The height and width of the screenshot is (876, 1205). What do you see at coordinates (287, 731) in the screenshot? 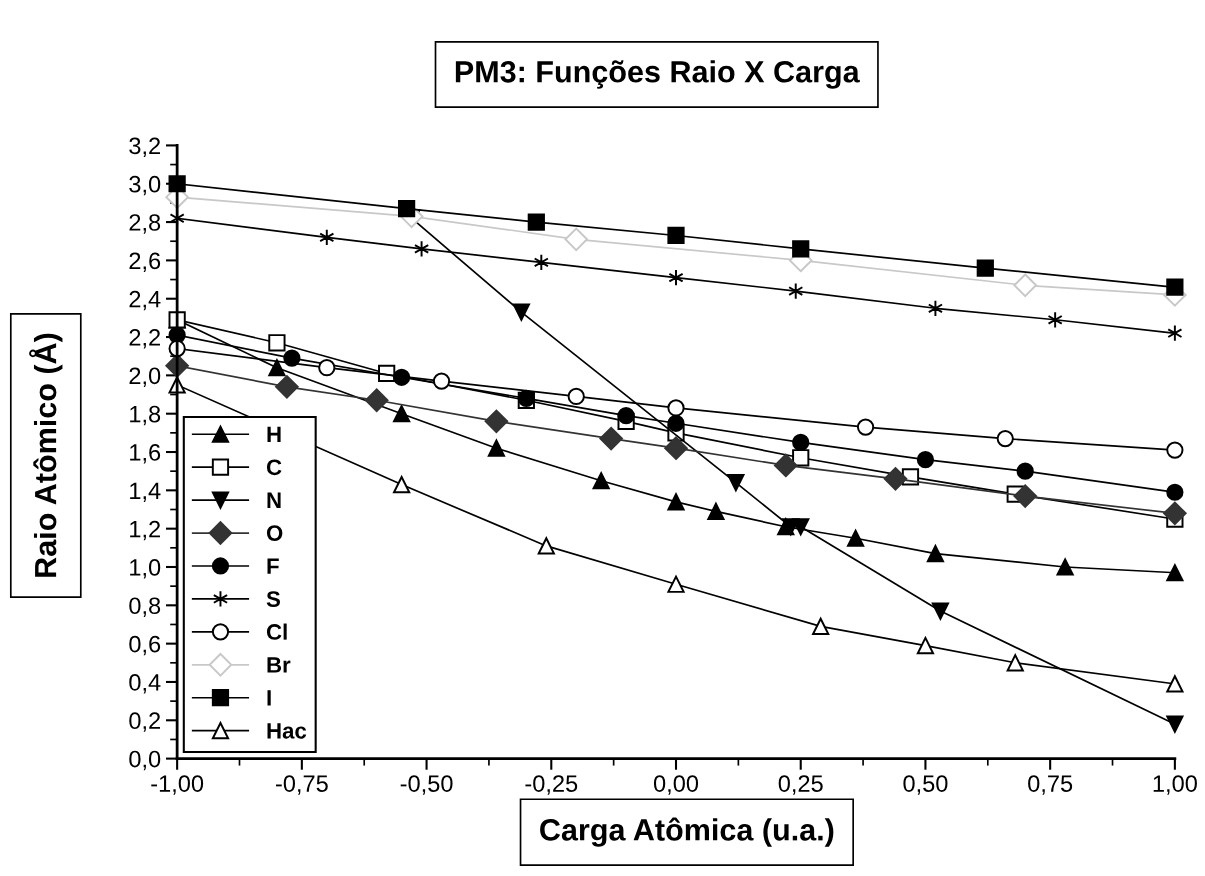
I see `legend-label: Hac` at bounding box center [287, 731].